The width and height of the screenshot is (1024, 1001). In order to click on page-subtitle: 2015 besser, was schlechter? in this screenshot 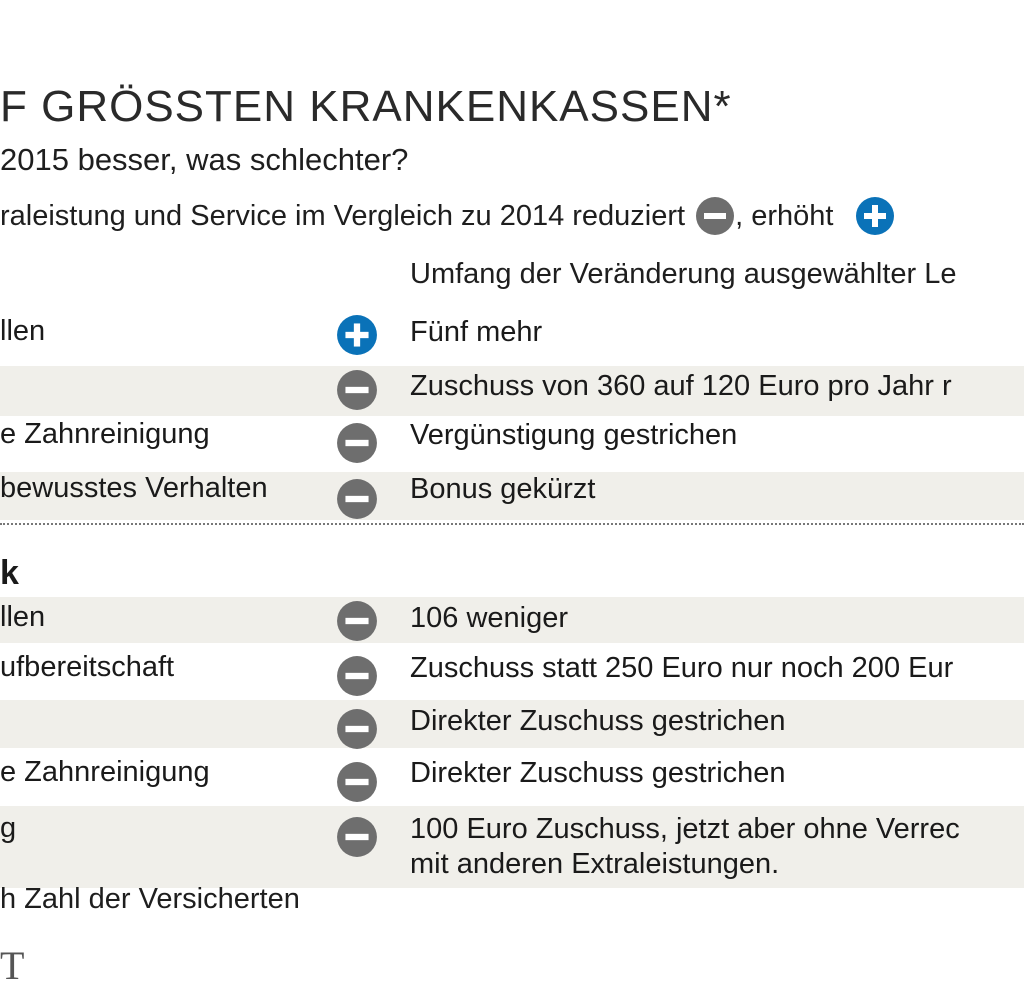, I will do `click(204, 159)`.